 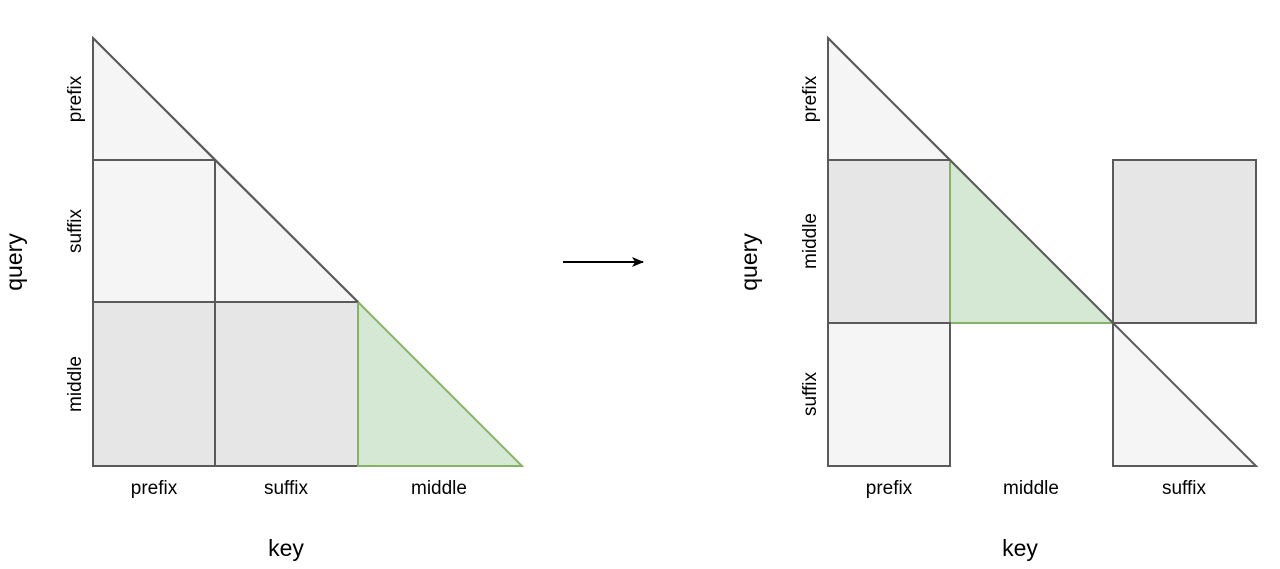 I want to click on left-x-axis-label: key, so click(x=286, y=548).